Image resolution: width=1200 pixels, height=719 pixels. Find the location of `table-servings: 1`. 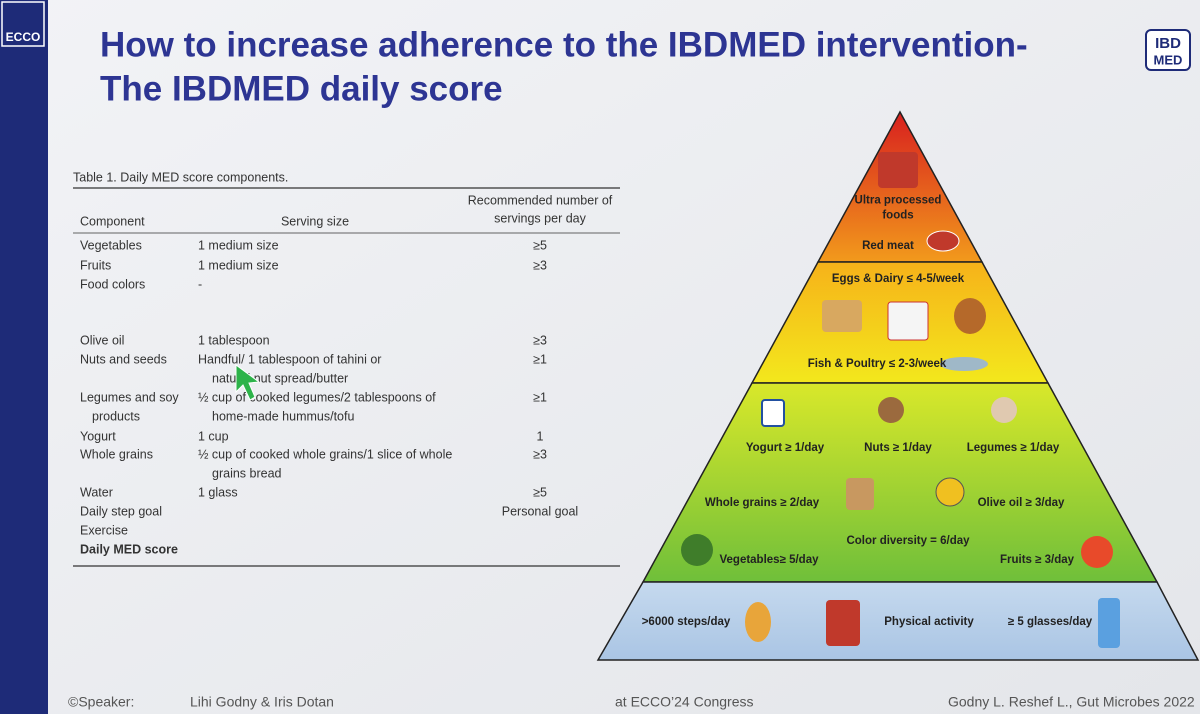

table-servings: 1 is located at coordinates (540, 436).